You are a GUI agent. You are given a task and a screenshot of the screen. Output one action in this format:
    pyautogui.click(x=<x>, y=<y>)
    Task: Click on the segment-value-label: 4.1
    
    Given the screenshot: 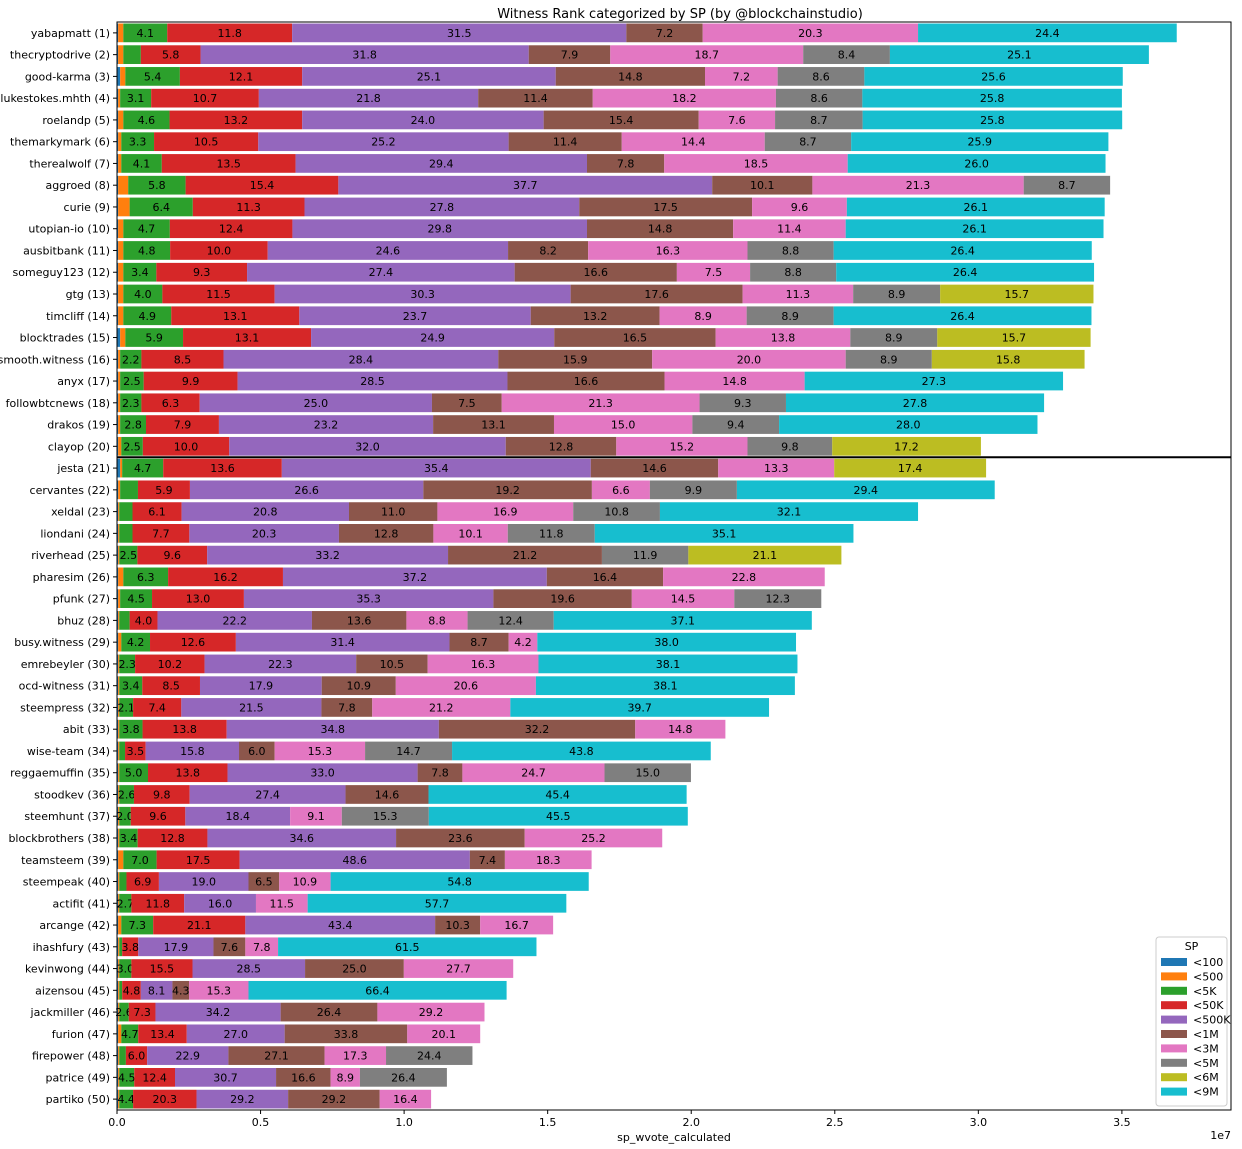 What is the action you would take?
    pyautogui.click(x=146, y=33)
    